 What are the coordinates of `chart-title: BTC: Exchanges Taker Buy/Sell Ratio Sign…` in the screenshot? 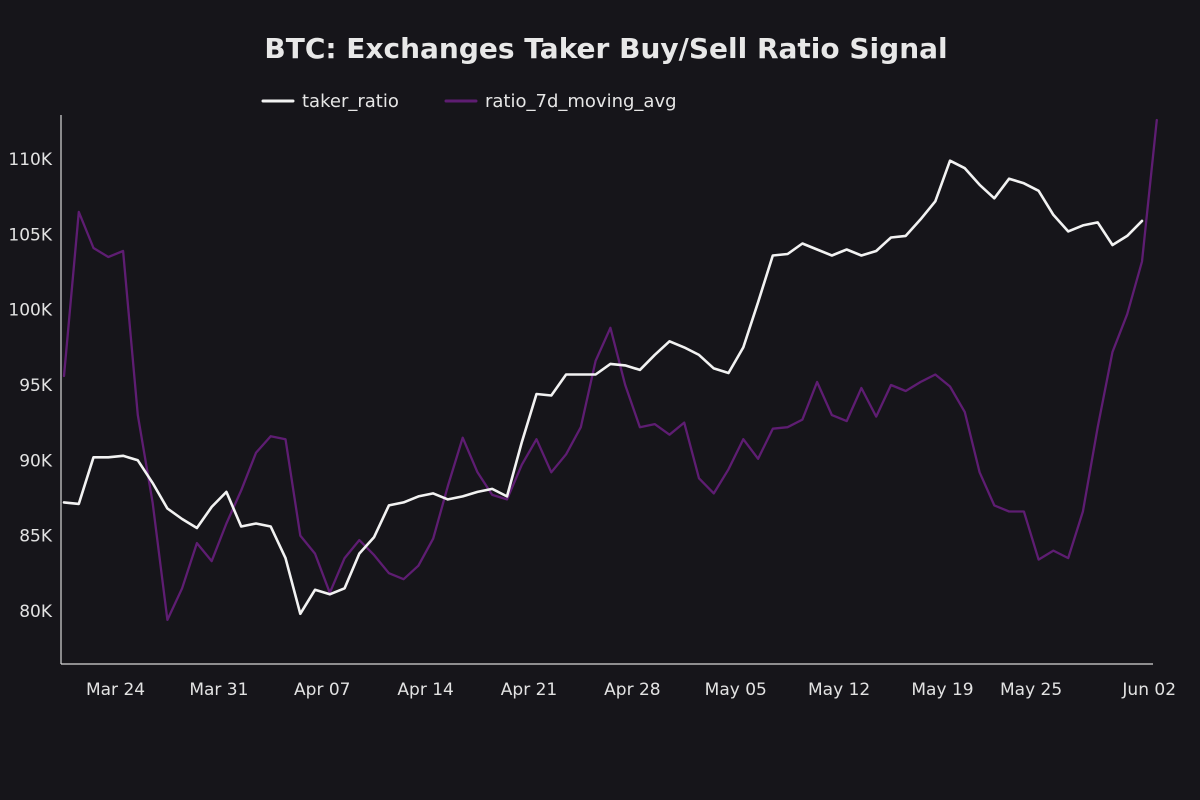 It's located at (605, 48).